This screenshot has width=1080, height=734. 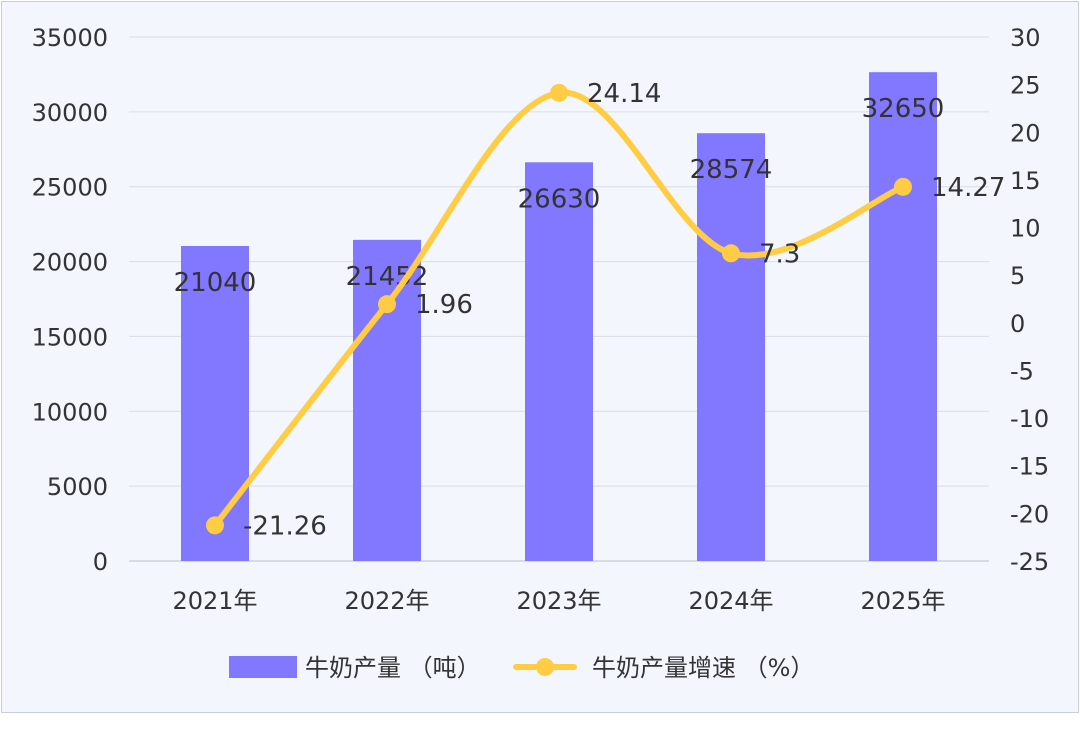 I want to click on growth-point-2023年, so click(x=559, y=92).